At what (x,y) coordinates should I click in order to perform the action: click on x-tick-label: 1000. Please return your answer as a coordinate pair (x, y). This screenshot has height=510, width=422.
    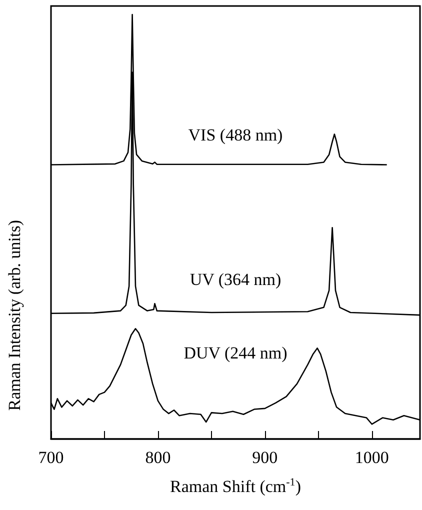
    Looking at the image, I should click on (371, 457).